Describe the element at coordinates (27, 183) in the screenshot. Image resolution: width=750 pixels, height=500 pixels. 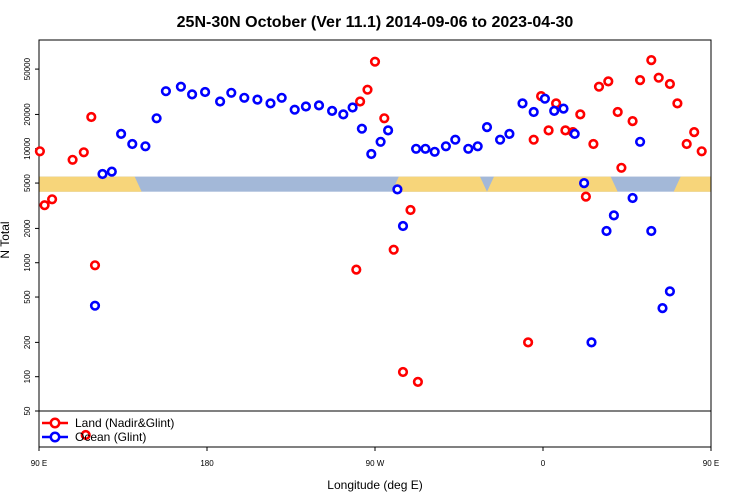
I see `y-tick-label: 5000` at that location.